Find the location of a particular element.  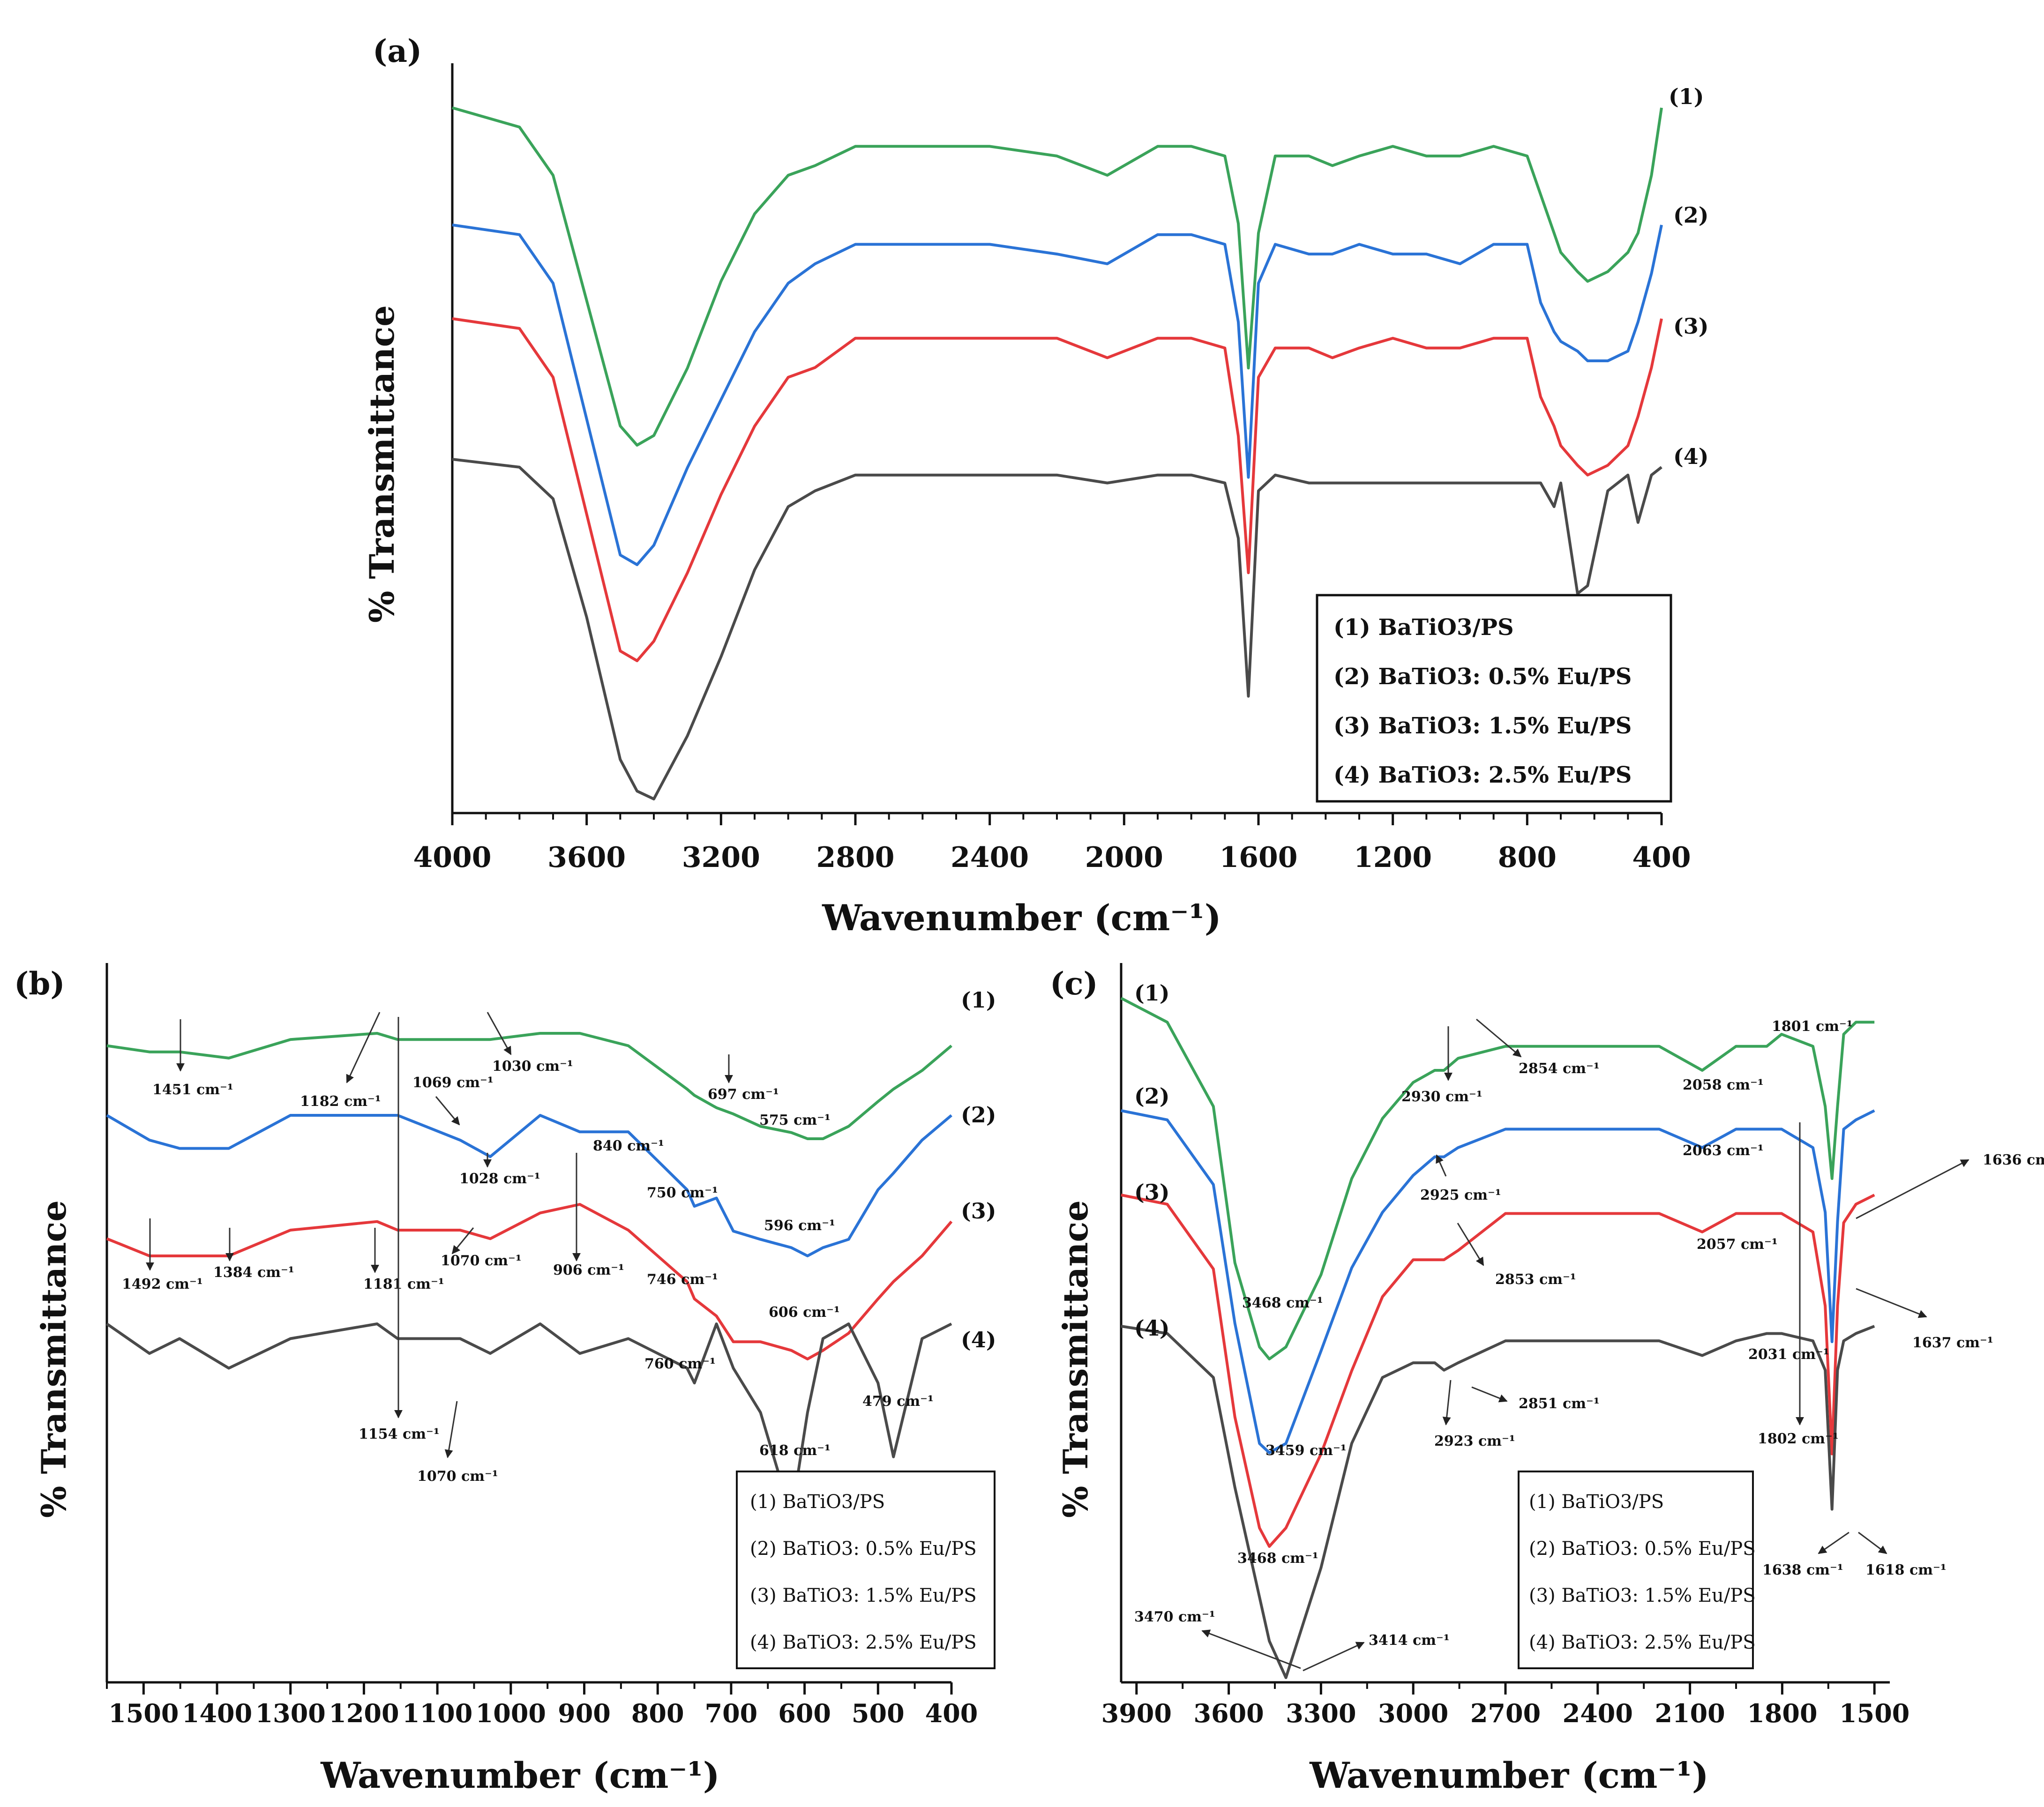

panel-c-curves is located at coordinates (1498, 1338).